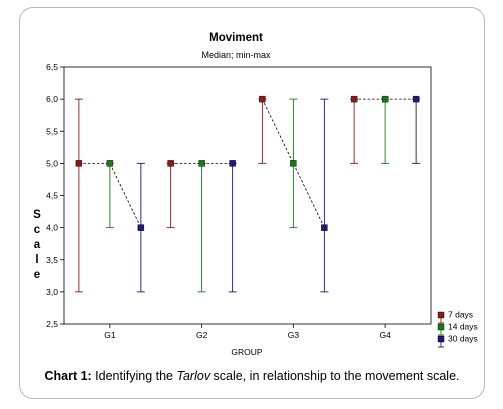  What do you see at coordinates (52, 163) in the screenshot?
I see `y-tick-label: 5,0` at bounding box center [52, 163].